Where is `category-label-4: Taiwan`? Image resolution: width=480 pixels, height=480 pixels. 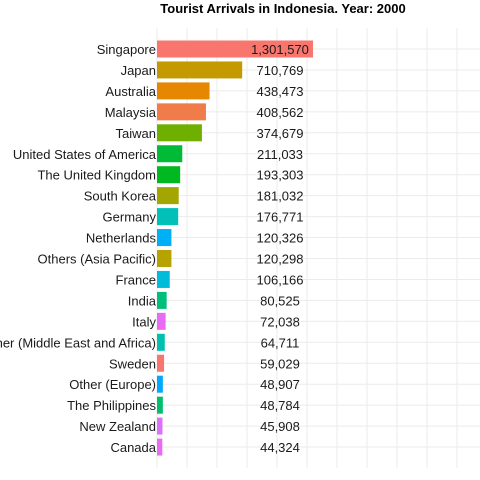
category-label-4: Taiwan is located at coordinates (136, 133).